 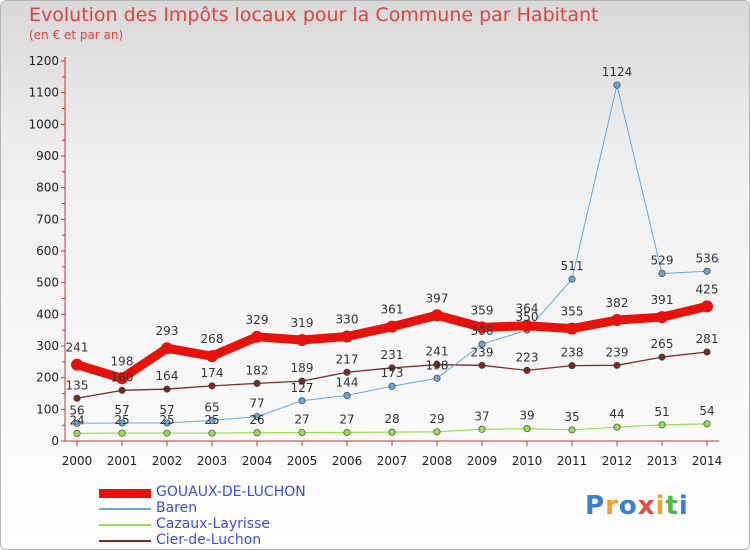 What do you see at coordinates (257, 370) in the screenshot?
I see `data-label: 182` at bounding box center [257, 370].